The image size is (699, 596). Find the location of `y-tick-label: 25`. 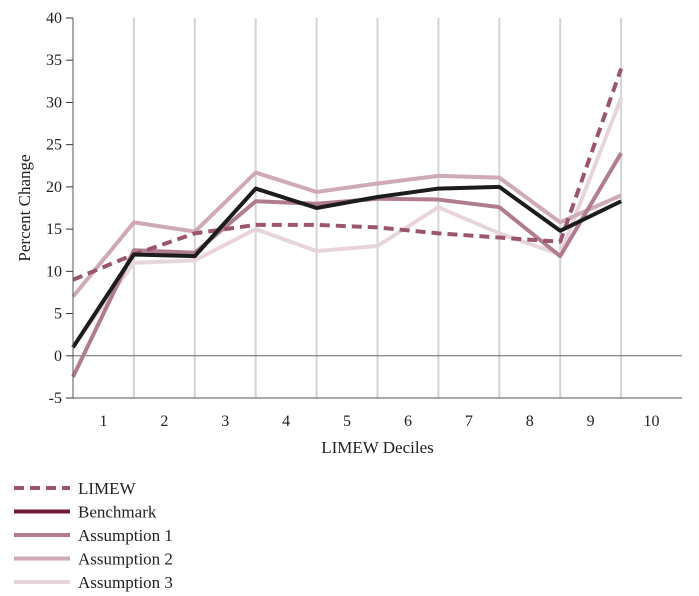

y-tick-label: 25 is located at coordinates (54, 145).